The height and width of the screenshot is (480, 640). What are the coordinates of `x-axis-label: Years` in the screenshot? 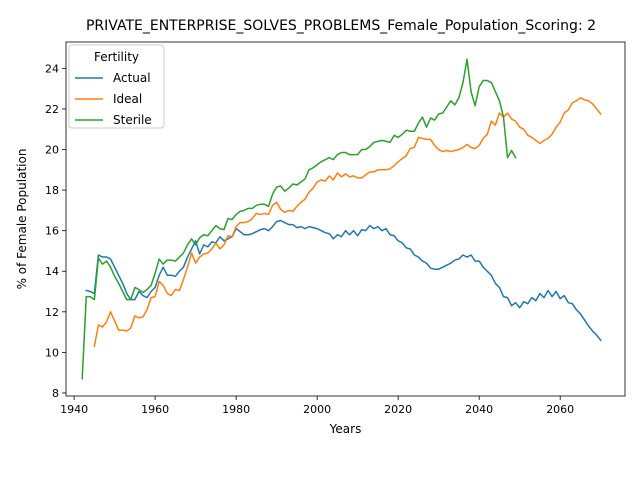 It's located at (345, 429).